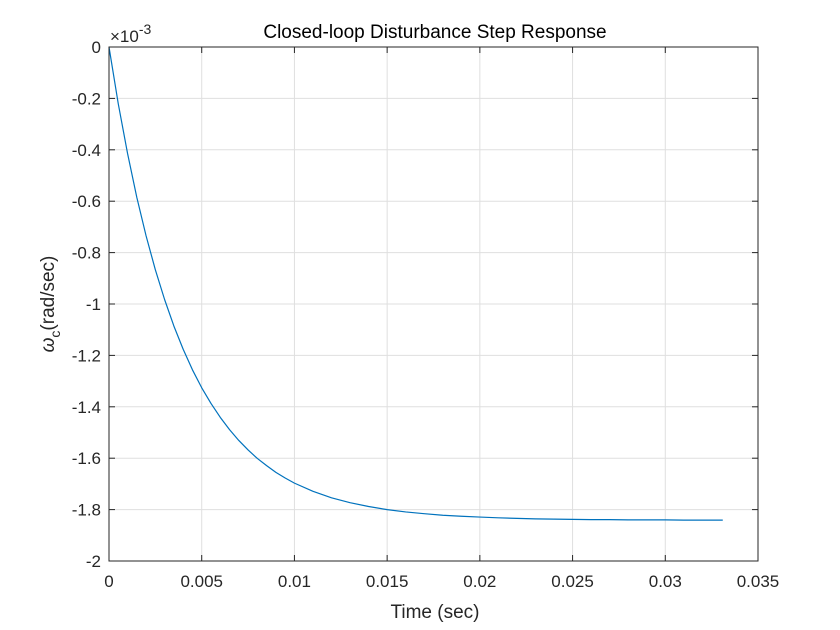  I want to click on x-tick-label: 0.025, so click(572, 581).